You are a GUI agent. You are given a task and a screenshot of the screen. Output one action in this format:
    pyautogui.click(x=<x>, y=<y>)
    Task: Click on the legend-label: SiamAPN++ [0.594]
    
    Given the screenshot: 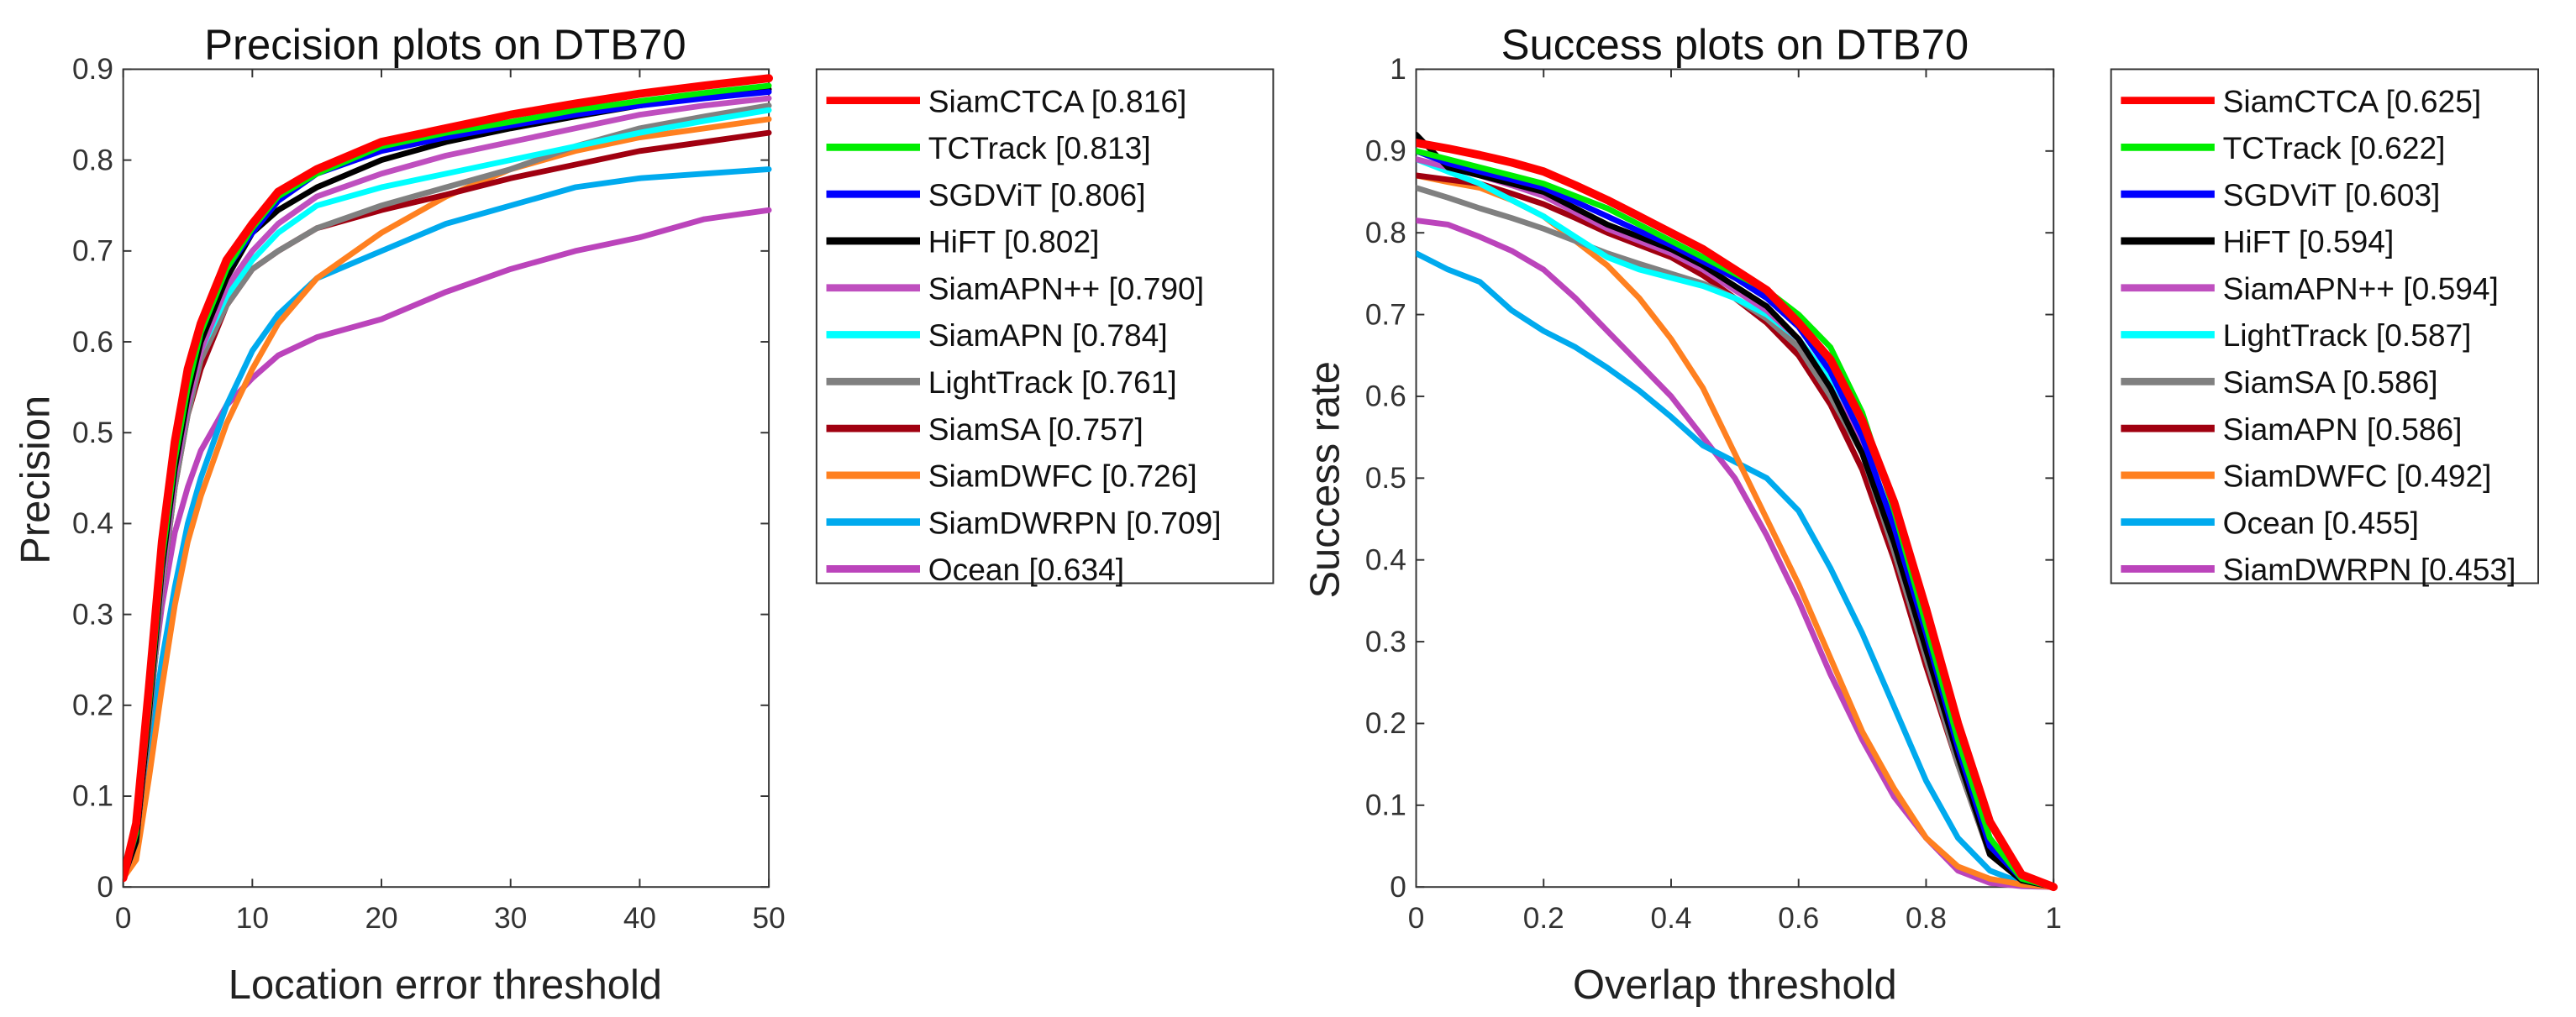 What is the action you would take?
    pyautogui.click(x=2361, y=288)
    